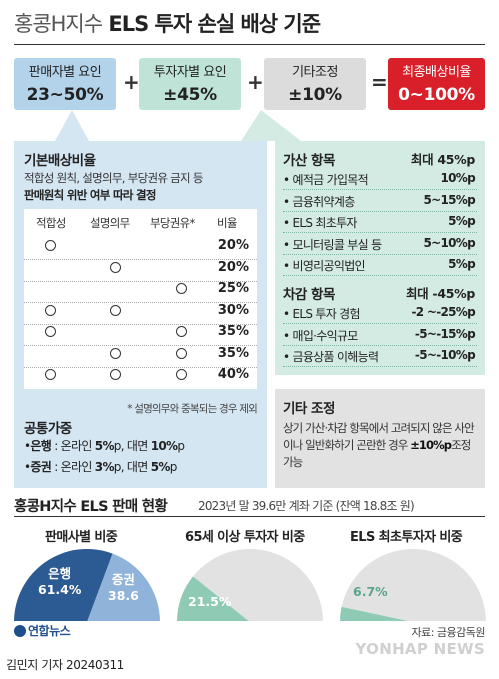 The image size is (499, 679). What do you see at coordinates (65, 95) in the screenshot?
I see `factor-seller-value: 23~50%` at bounding box center [65, 95].